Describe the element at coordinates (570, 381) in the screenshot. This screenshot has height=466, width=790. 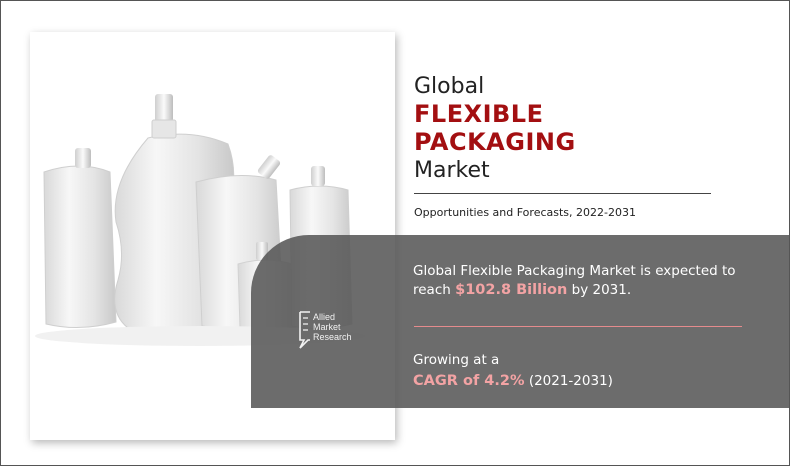
I see `cagr-period: (2021-2031)` at that location.